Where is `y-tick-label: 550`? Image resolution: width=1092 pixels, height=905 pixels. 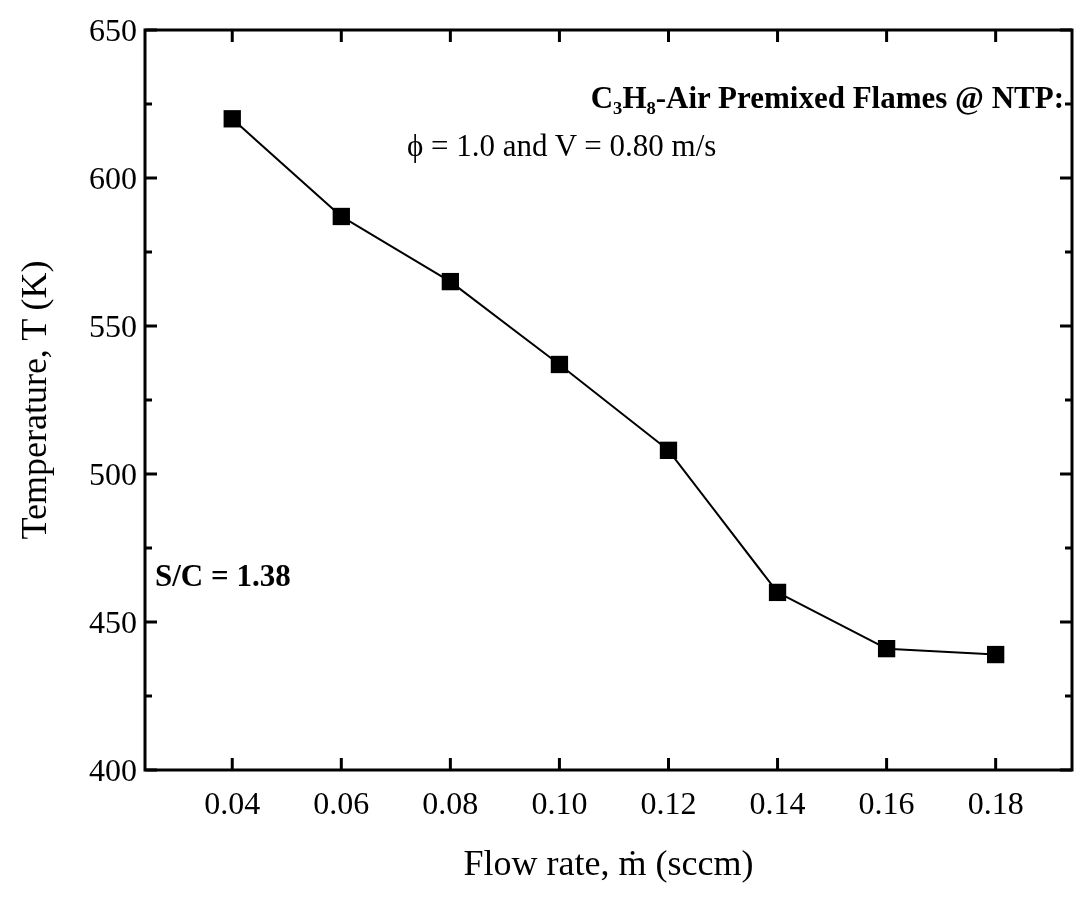
y-tick-label: 550 is located at coordinates (113, 326).